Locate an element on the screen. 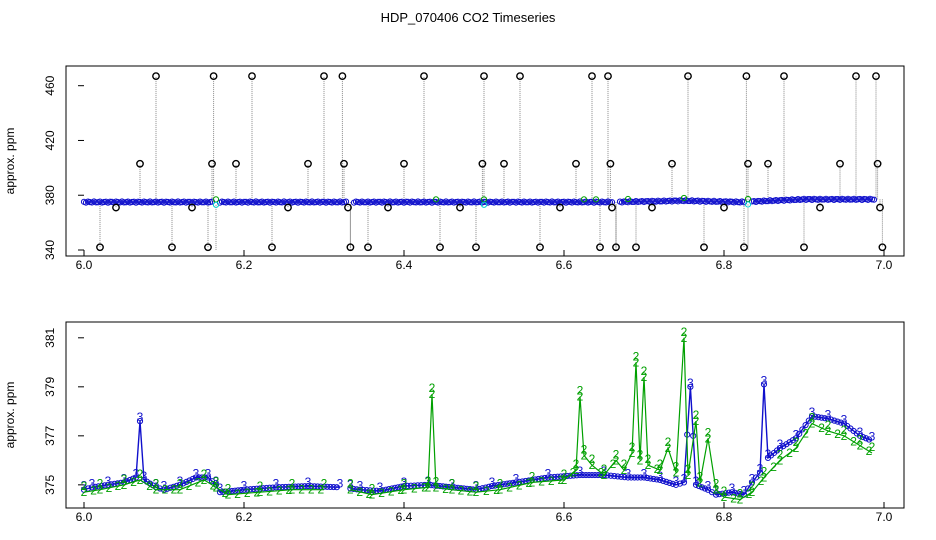  top-y-tick-label-2: 420 is located at coordinates (50, 140).